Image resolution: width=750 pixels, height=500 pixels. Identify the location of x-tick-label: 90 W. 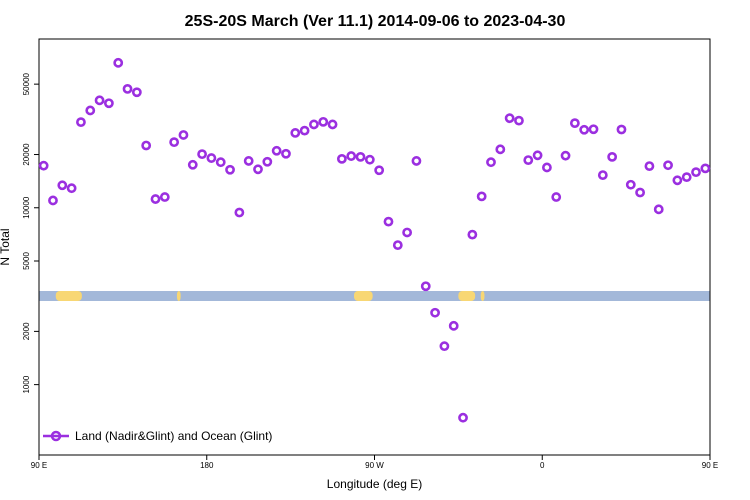
(374, 465).